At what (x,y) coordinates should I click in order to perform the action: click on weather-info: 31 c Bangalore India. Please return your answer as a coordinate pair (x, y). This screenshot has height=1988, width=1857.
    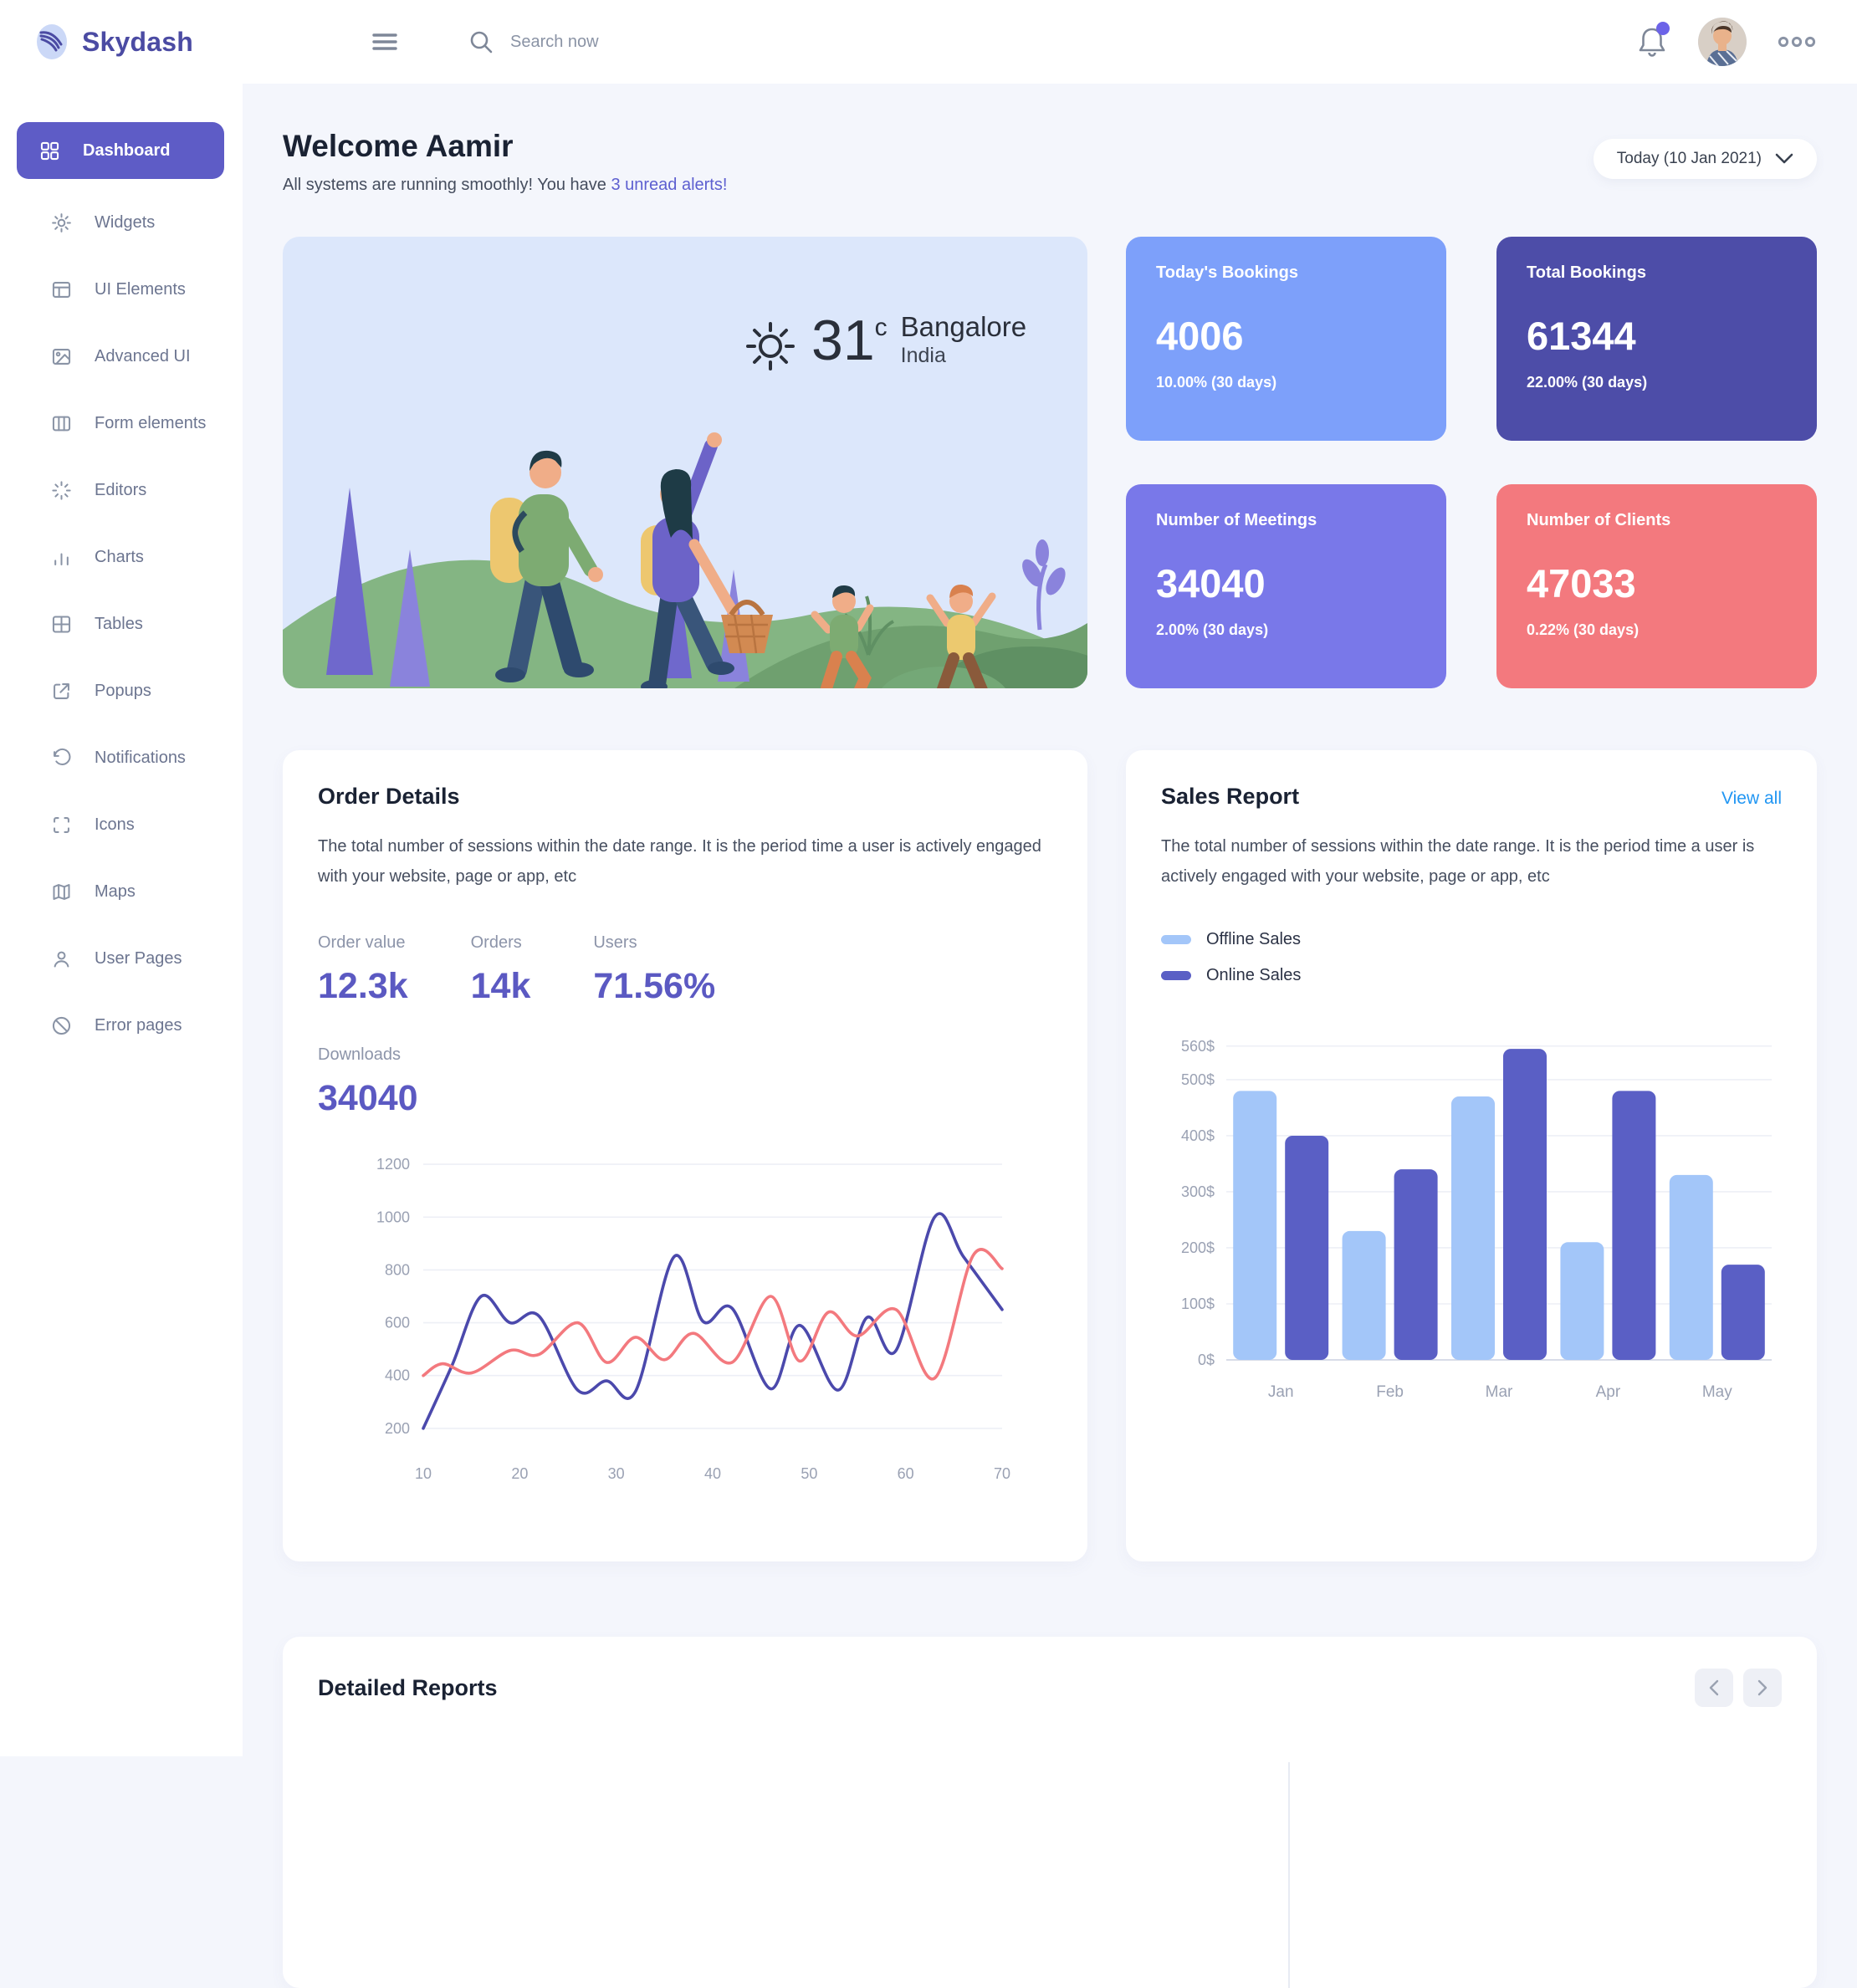
    Looking at the image, I should click on (884, 341).